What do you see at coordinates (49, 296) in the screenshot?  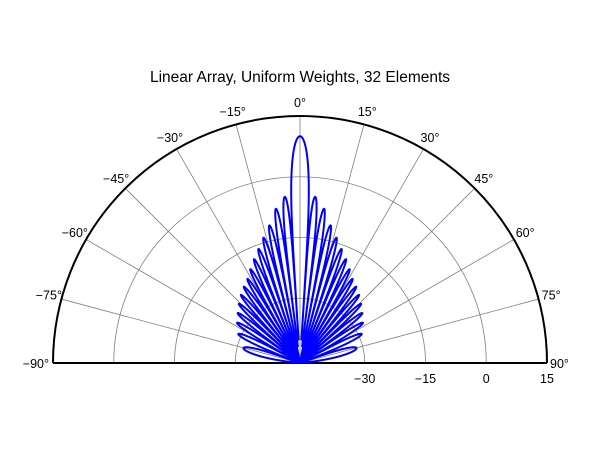 I see `angle-tick-label: −75°` at bounding box center [49, 296].